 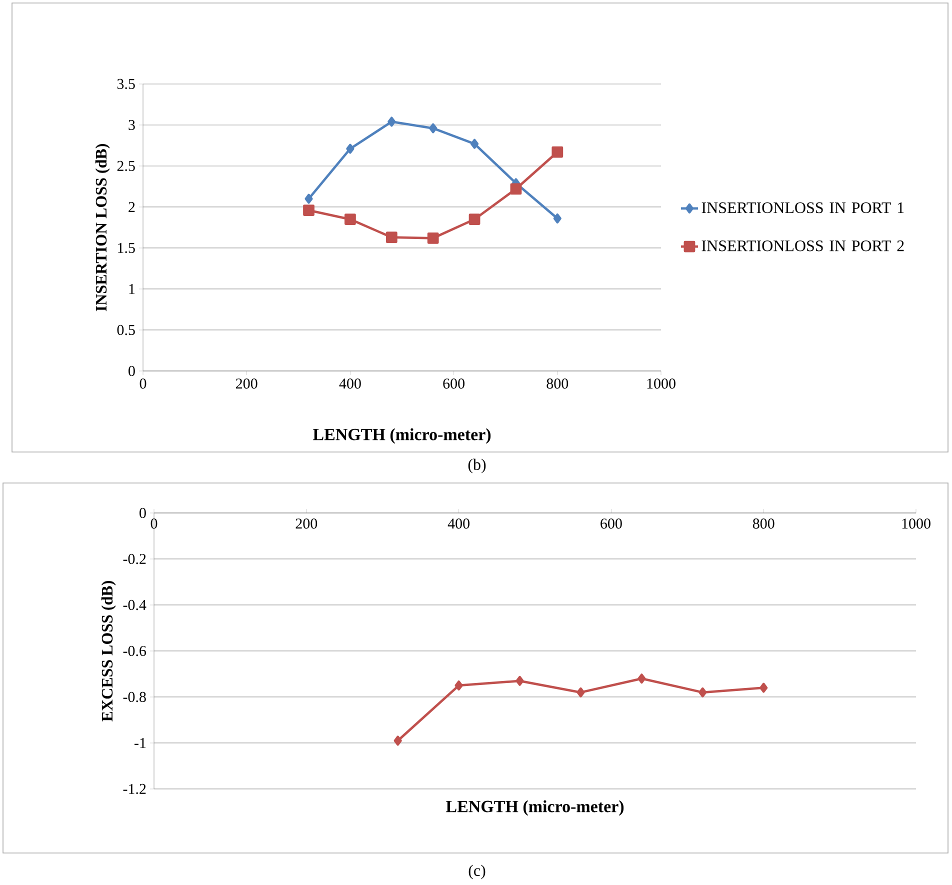 What do you see at coordinates (477, 872) in the screenshot?
I see `text: (c)` at bounding box center [477, 872].